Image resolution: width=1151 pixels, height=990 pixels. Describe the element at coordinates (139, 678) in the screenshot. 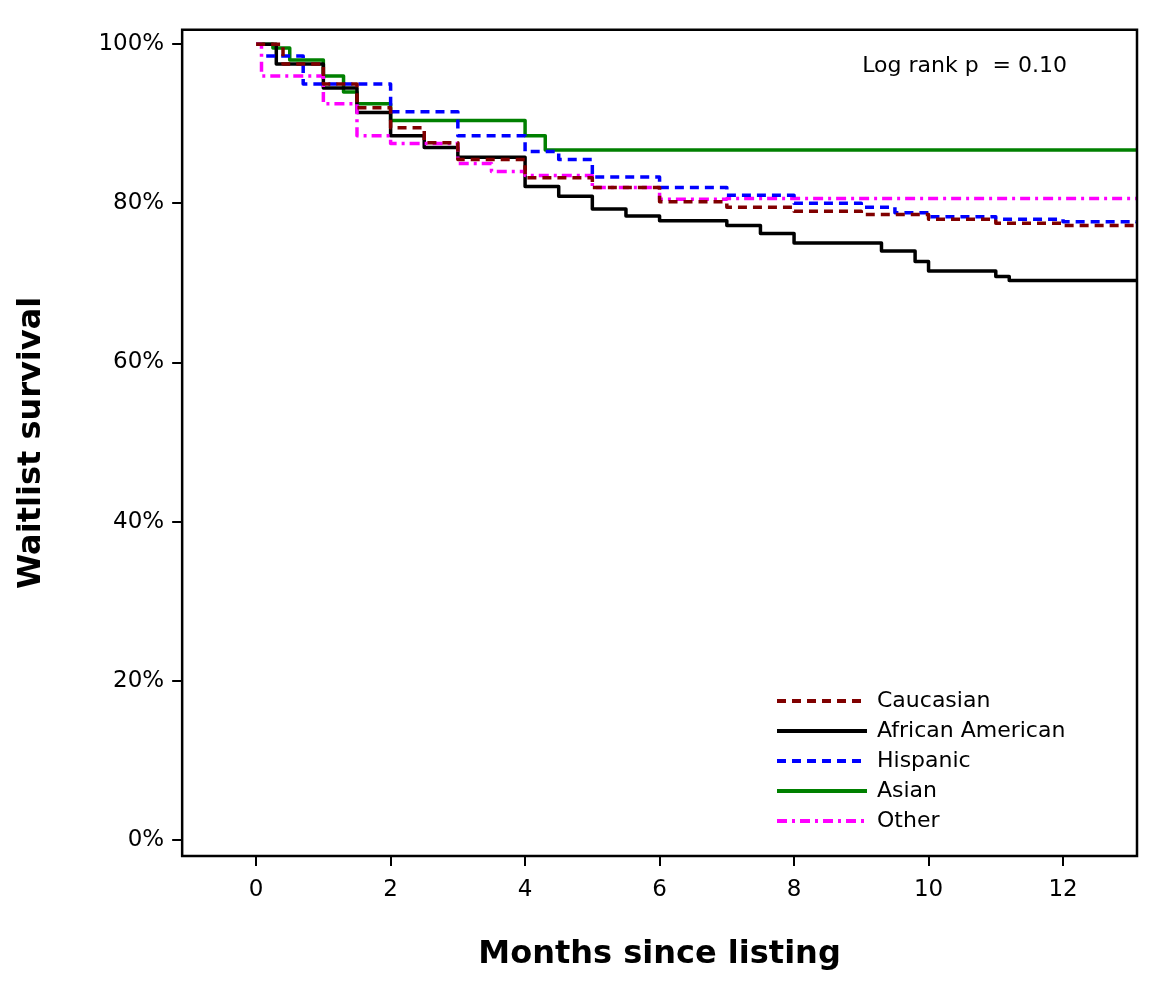

I see `y-tick-label: 20%` at that location.